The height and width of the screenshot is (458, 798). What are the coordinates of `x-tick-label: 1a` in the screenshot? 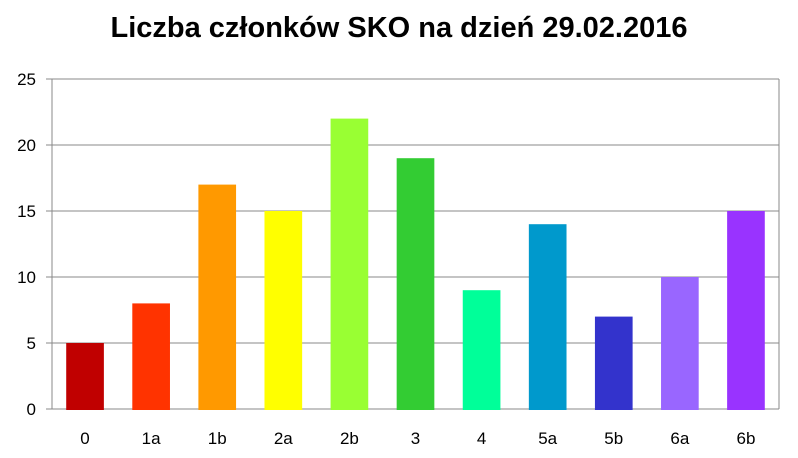 It's located at (151, 438).